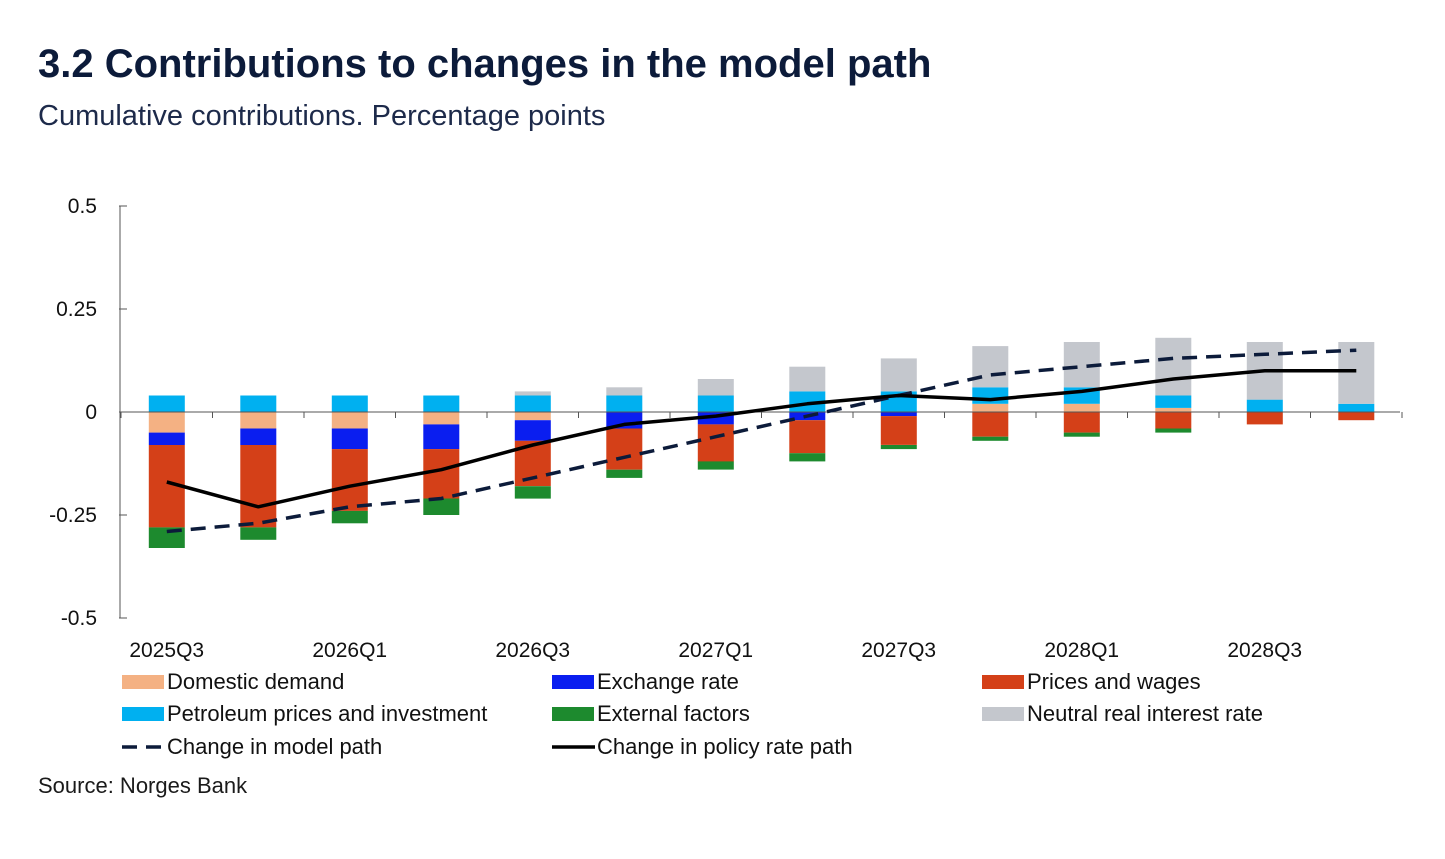 The image size is (1445, 859). I want to click on bar-neutral-rate-2027Q2, so click(807, 379).